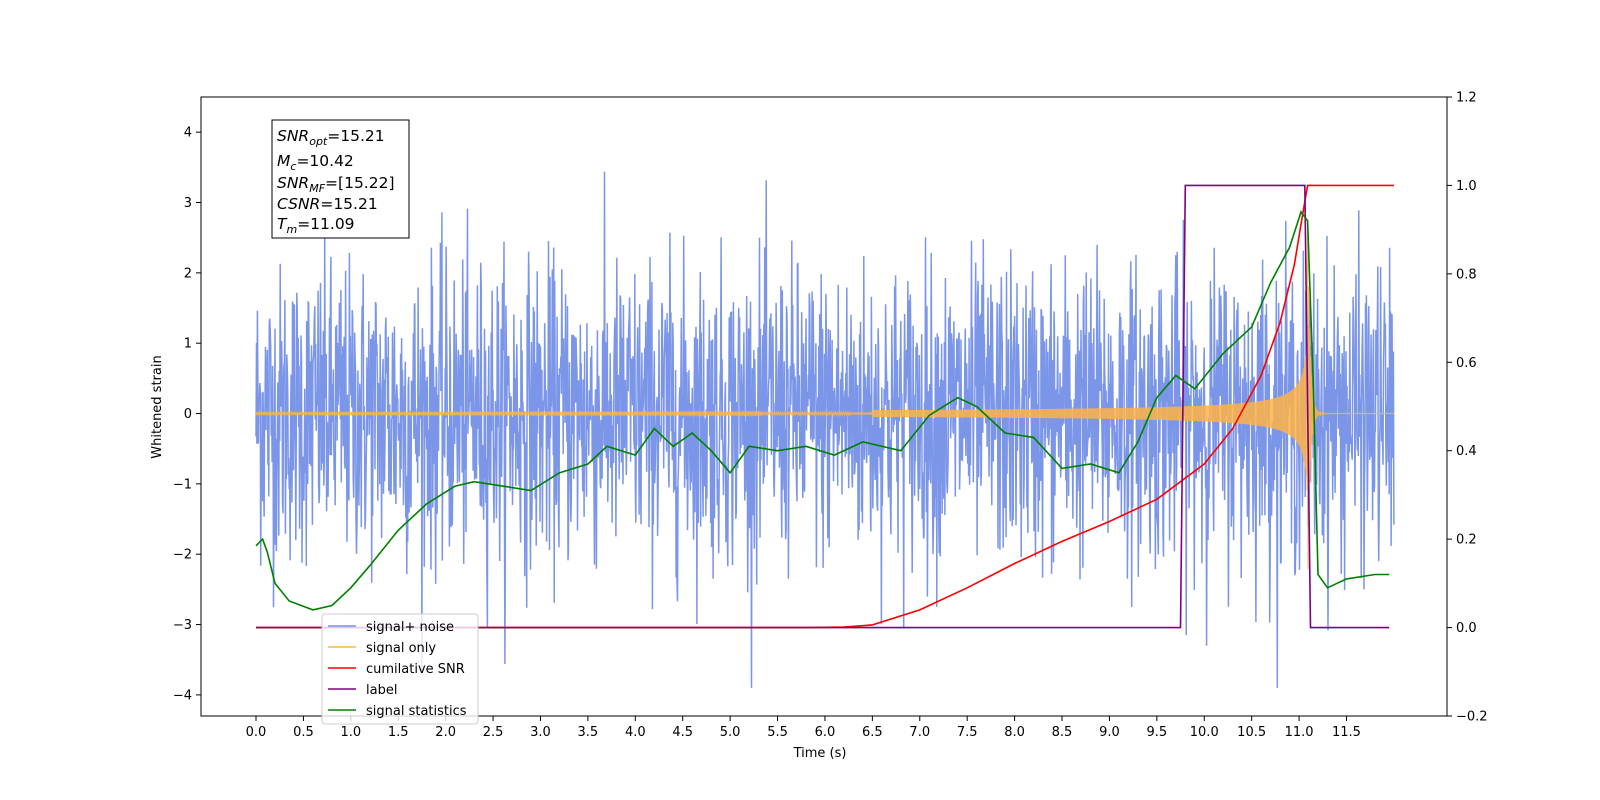 This screenshot has width=1600, height=800. What do you see at coordinates (1204, 732) in the screenshot?
I see `x-tick-label: 10.0` at bounding box center [1204, 732].